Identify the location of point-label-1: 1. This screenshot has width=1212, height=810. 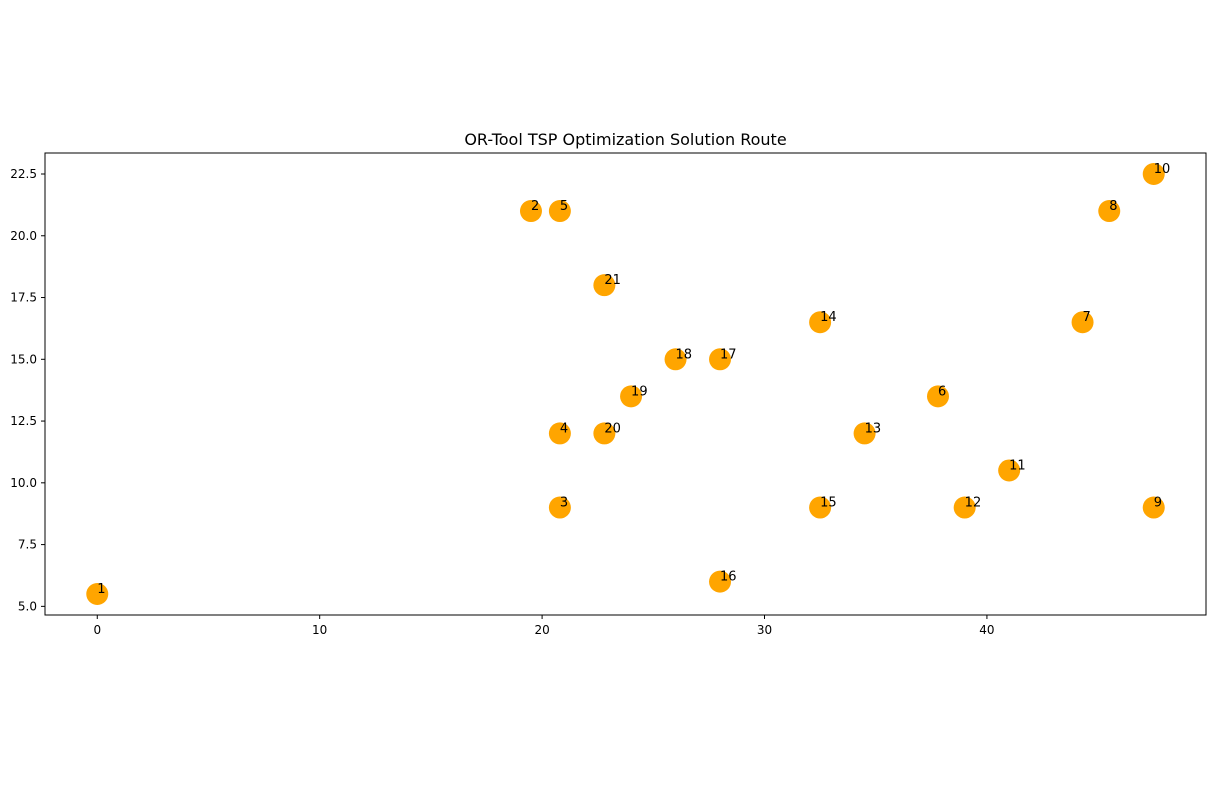
(101, 589).